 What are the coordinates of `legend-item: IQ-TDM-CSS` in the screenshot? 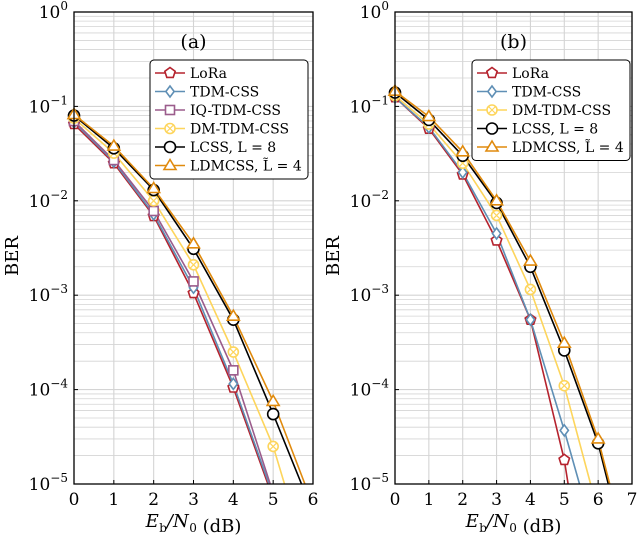 It's located at (218, 111).